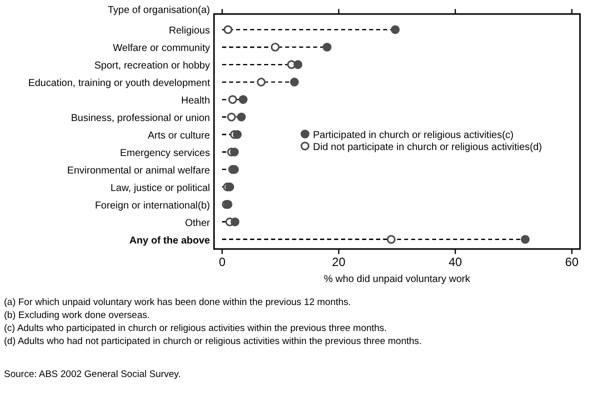 This screenshot has height=397, width=614. What do you see at coordinates (179, 136) in the screenshot?
I see `y-tick-label: Arts or culture` at bounding box center [179, 136].